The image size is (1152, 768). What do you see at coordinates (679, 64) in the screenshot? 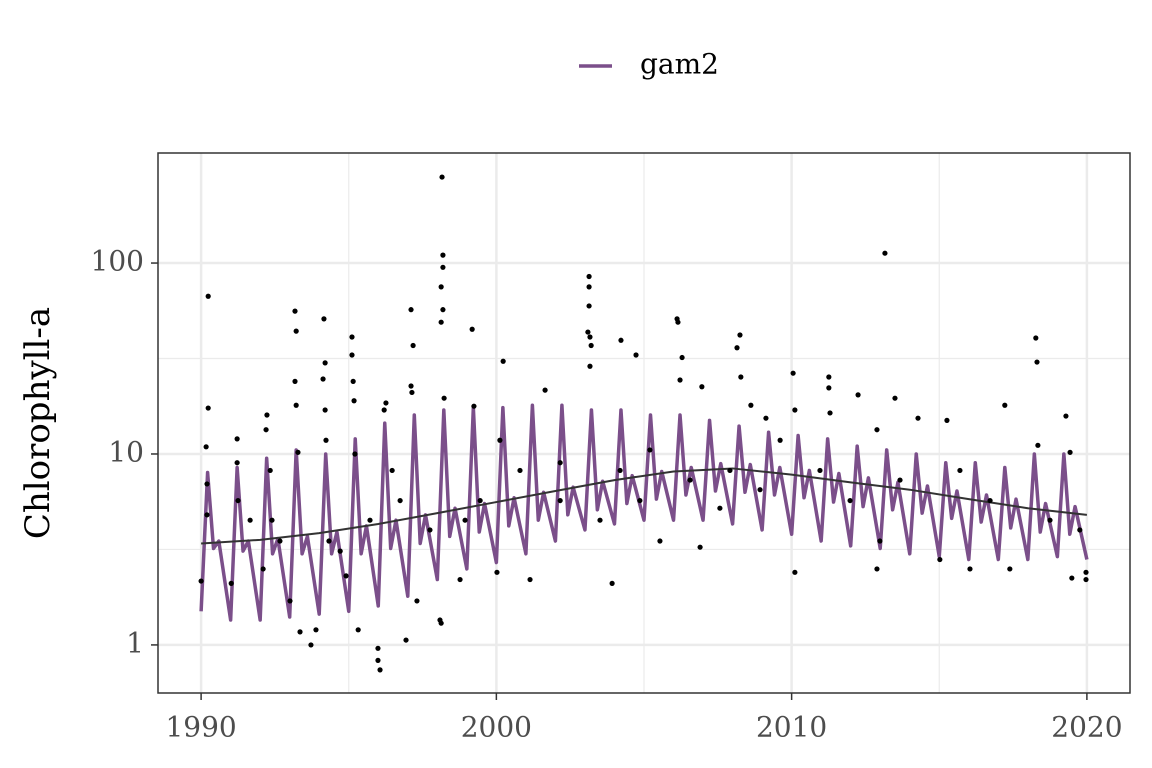
I see `legend-label: gam2` at bounding box center [679, 64].